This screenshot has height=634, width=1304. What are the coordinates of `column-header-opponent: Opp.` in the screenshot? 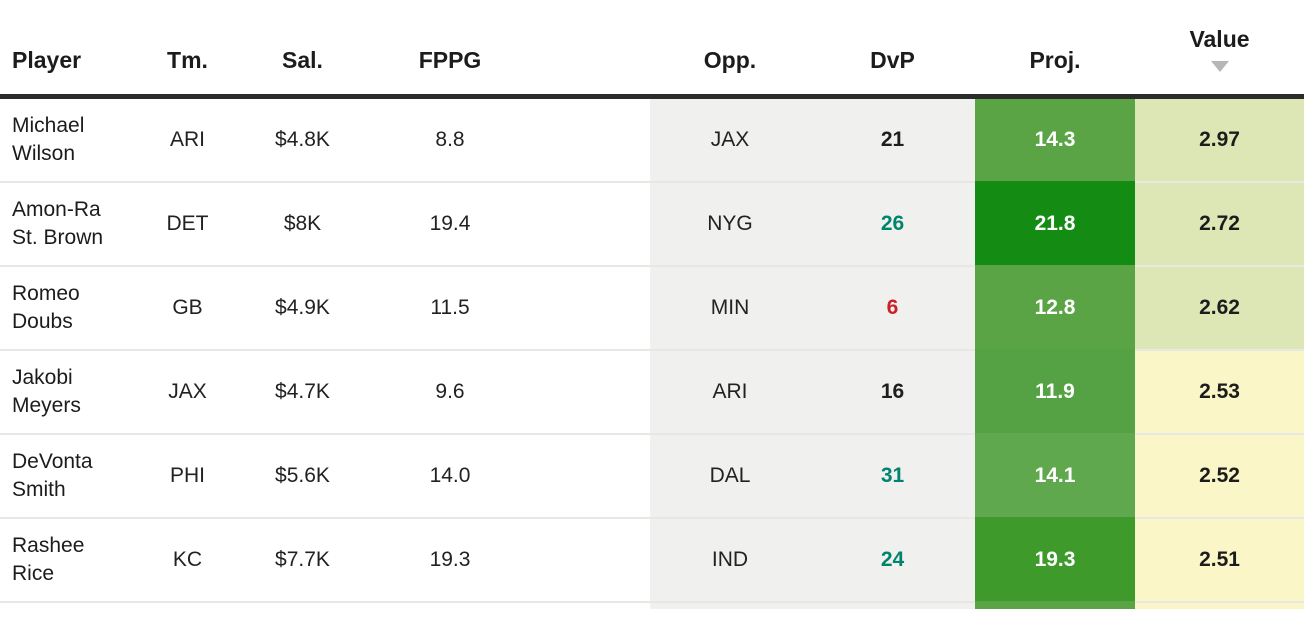 It's located at (730, 49).